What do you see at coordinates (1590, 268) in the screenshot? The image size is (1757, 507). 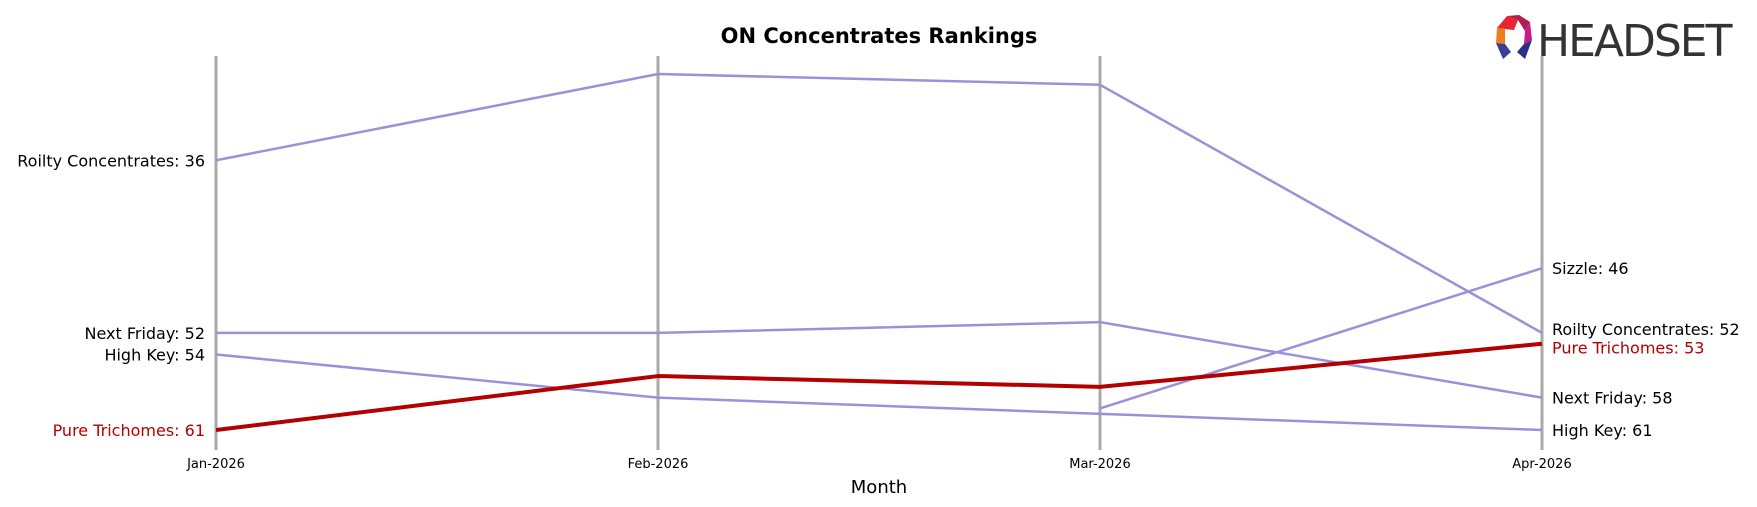 I see `end-label-sizzle: Sizzle: 46` at bounding box center [1590, 268].